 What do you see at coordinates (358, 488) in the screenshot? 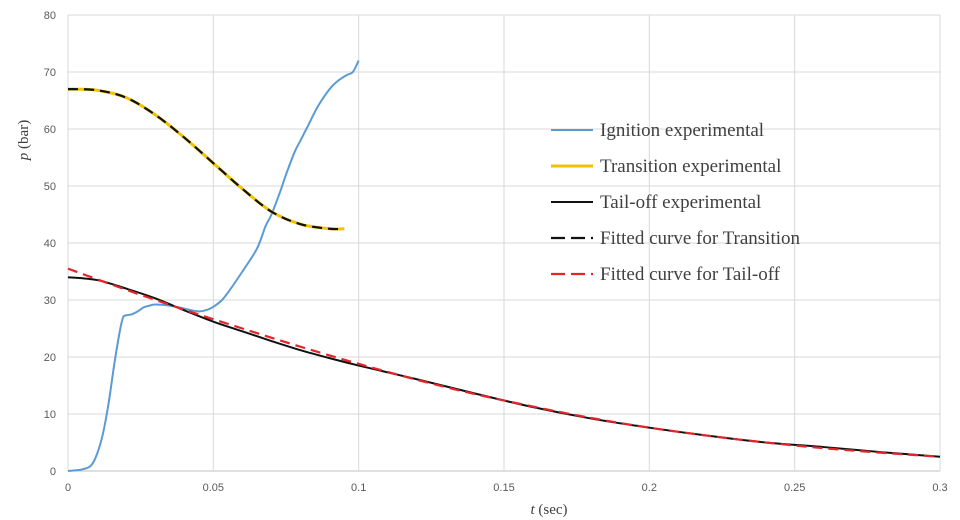
I see `x-tick-label: 0.1` at bounding box center [358, 488].